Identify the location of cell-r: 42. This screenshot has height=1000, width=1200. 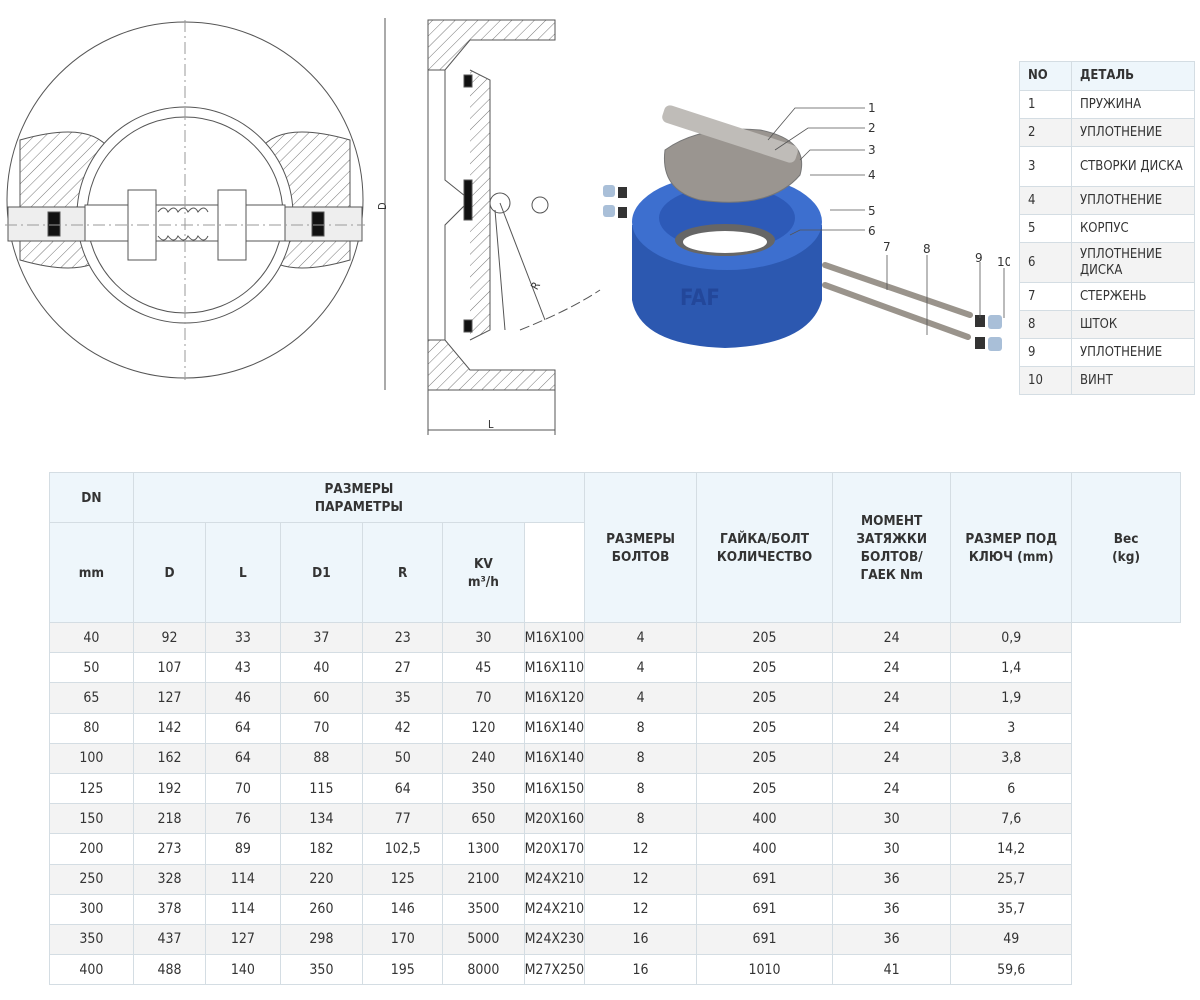
(403, 728).